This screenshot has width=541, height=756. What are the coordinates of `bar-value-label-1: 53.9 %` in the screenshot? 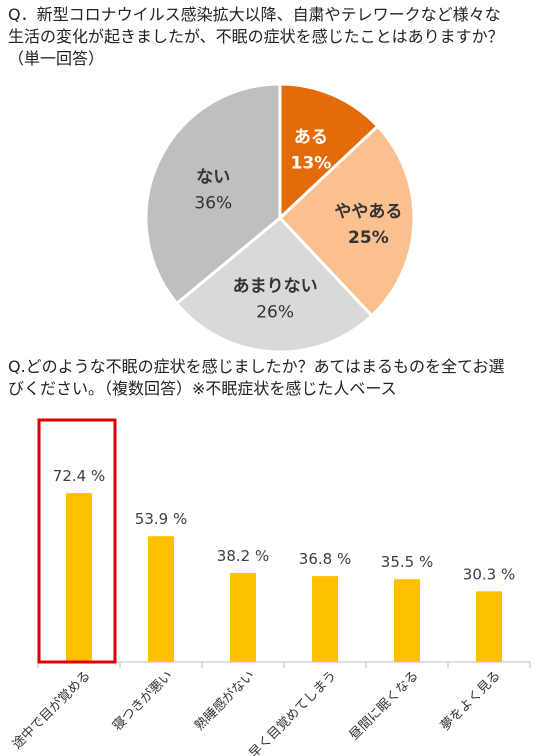 It's located at (161, 519).